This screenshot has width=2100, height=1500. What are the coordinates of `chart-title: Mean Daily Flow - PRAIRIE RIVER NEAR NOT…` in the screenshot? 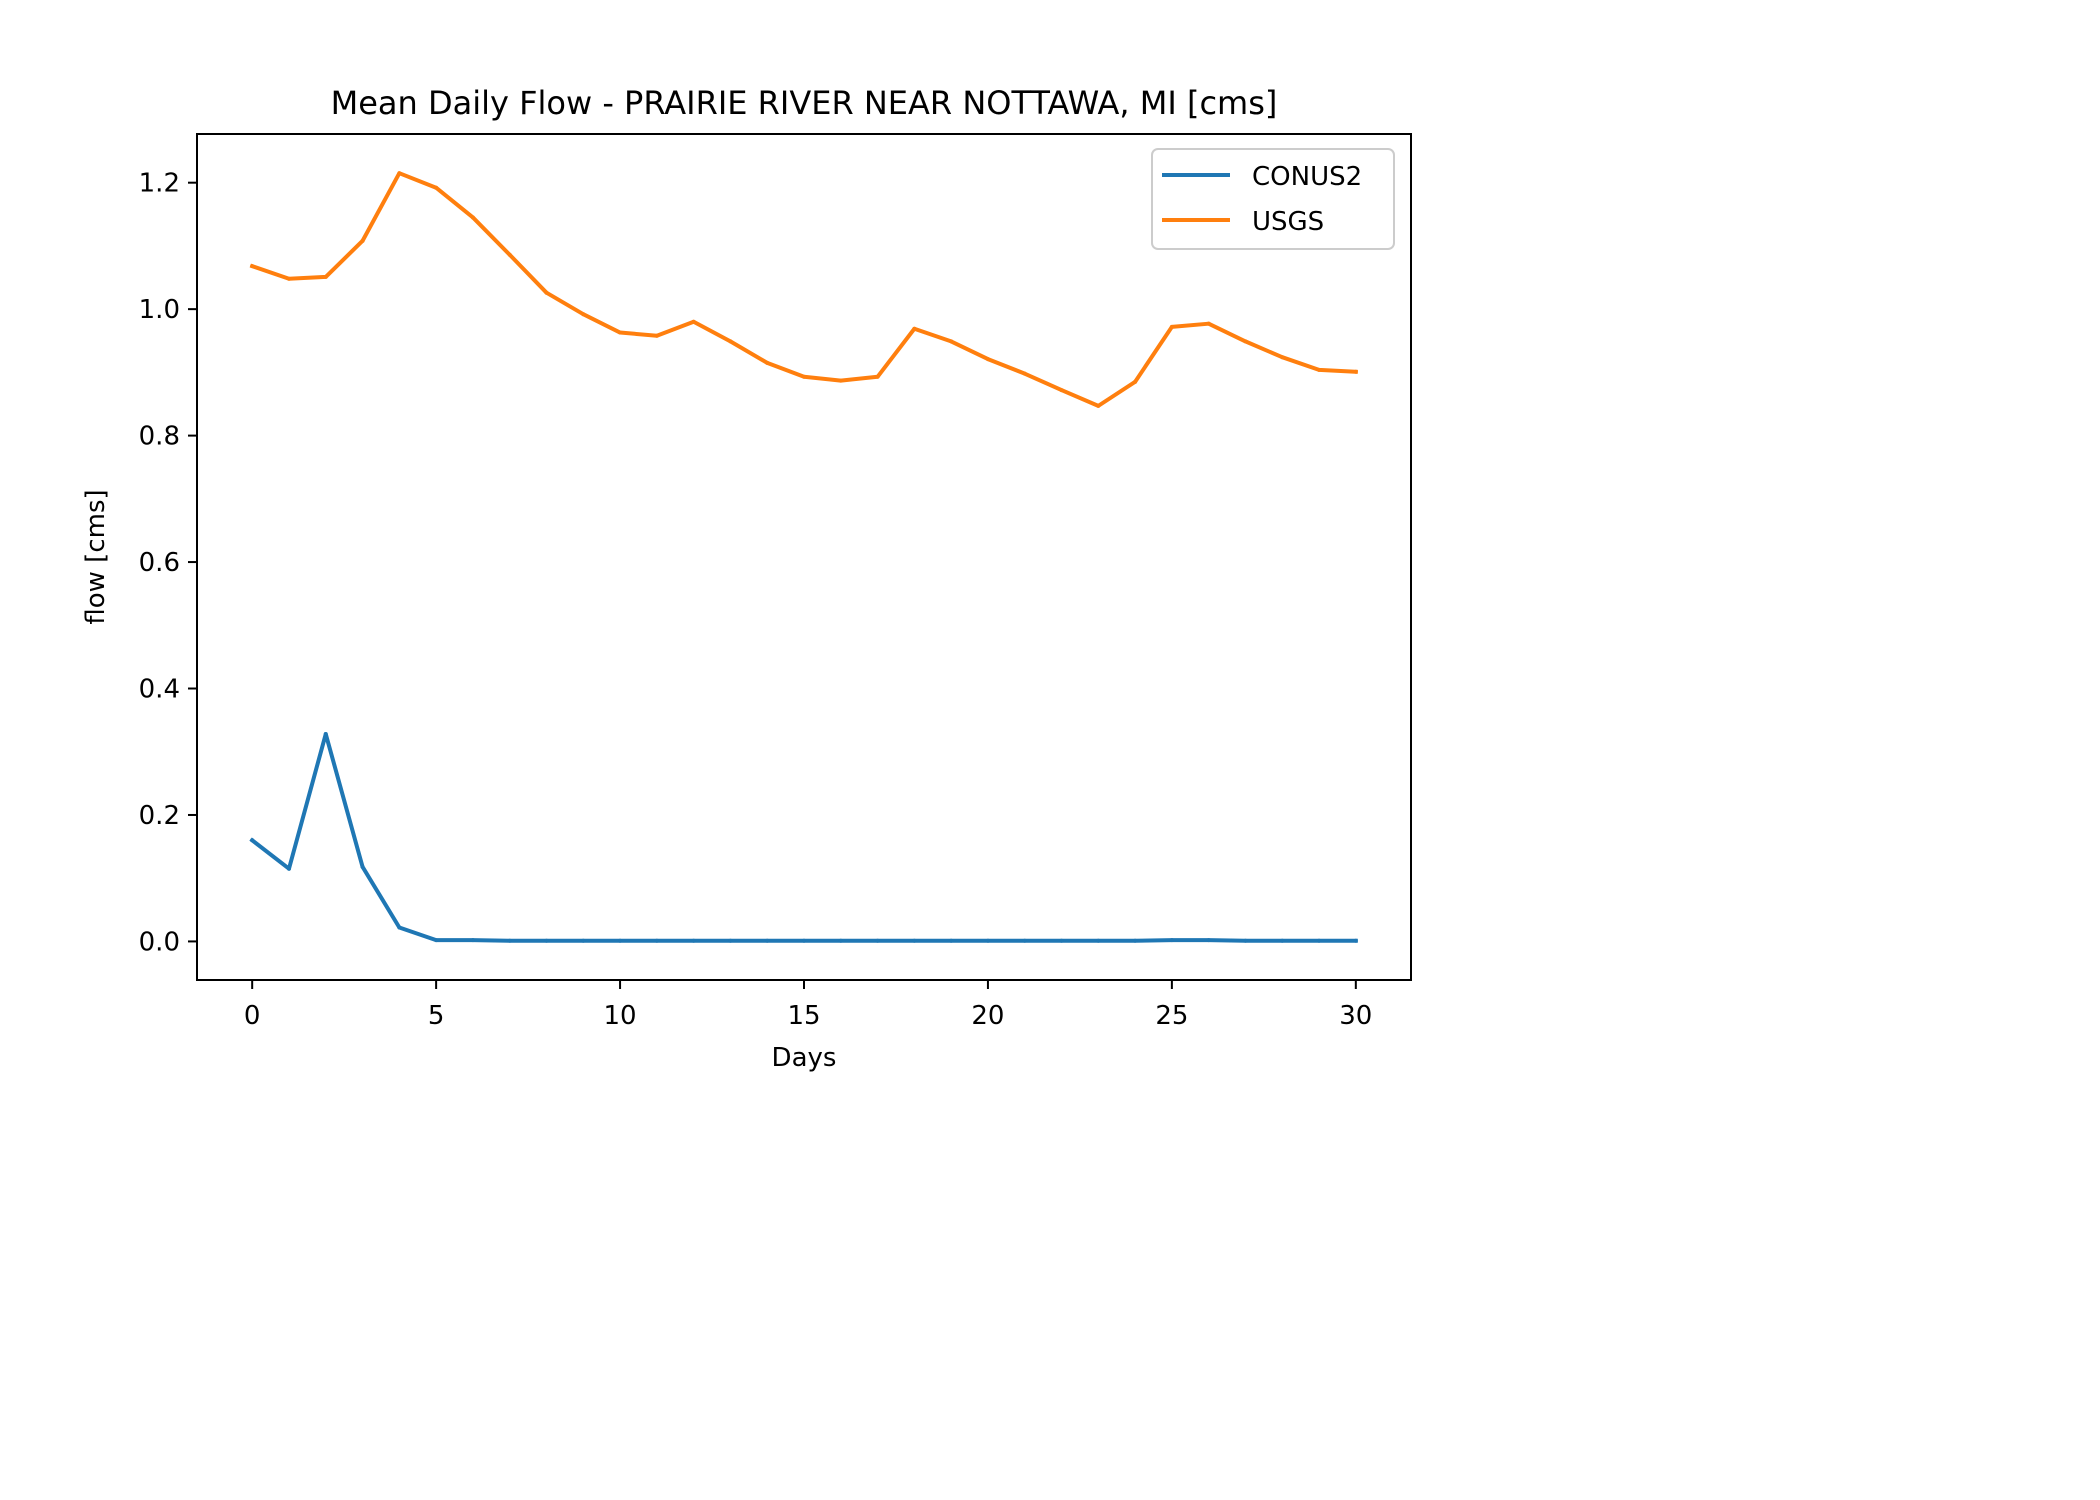 It's located at (804, 103).